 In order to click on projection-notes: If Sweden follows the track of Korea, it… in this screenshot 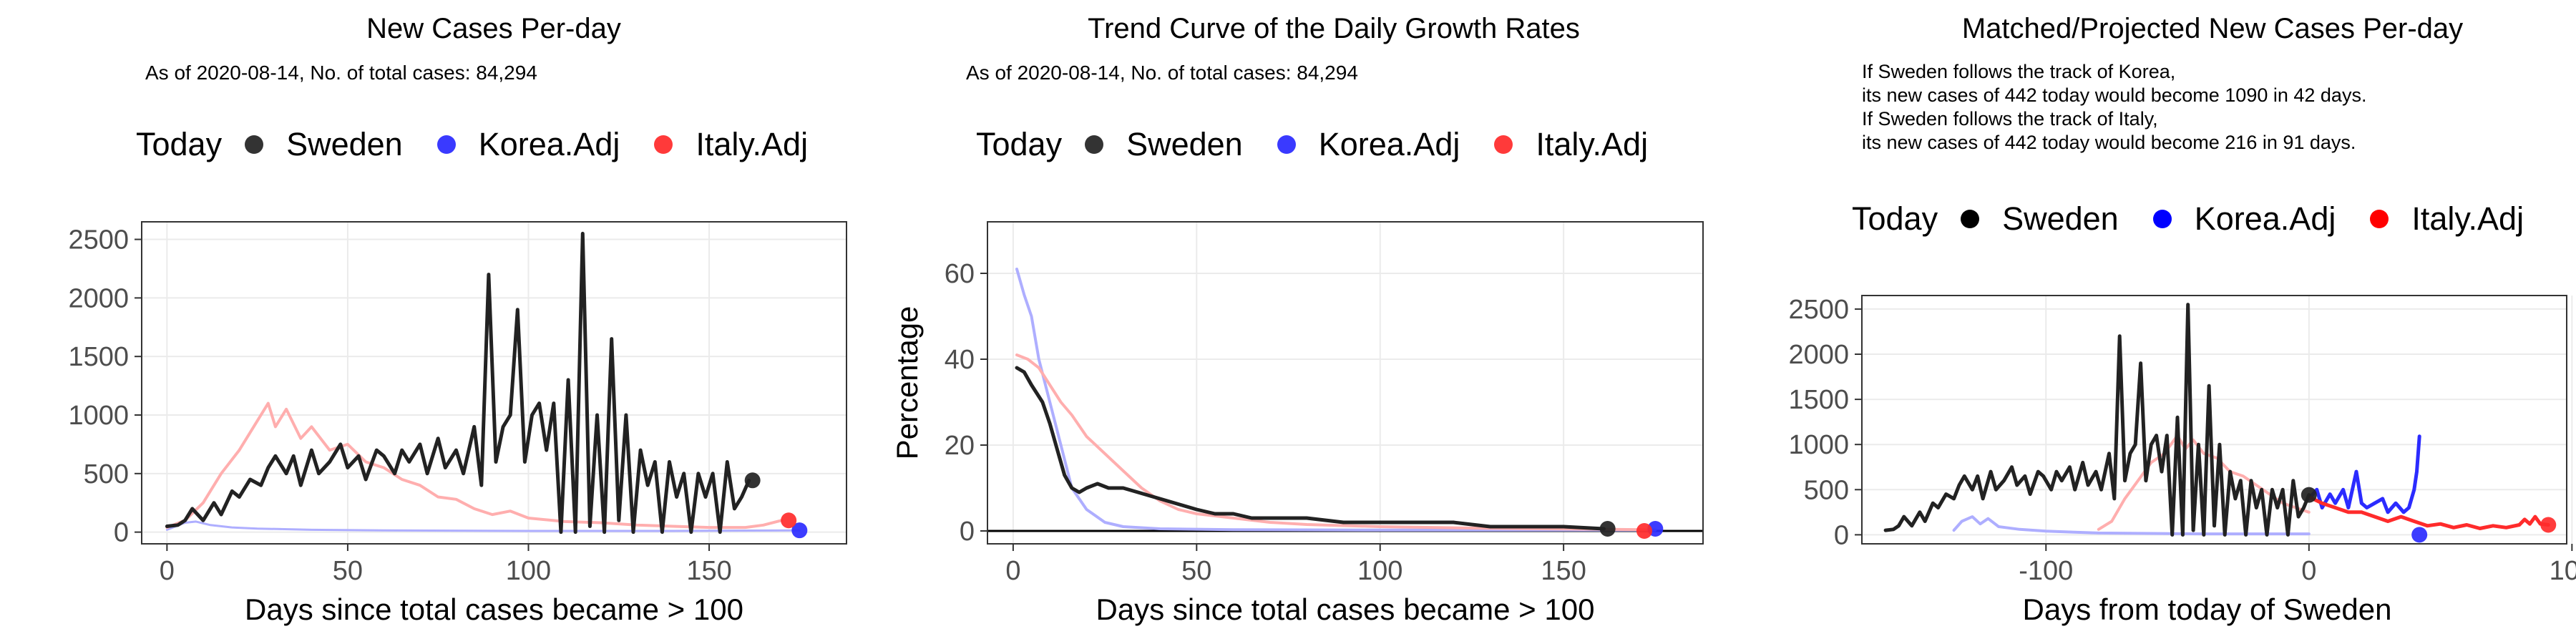, I will do `click(2114, 107)`.